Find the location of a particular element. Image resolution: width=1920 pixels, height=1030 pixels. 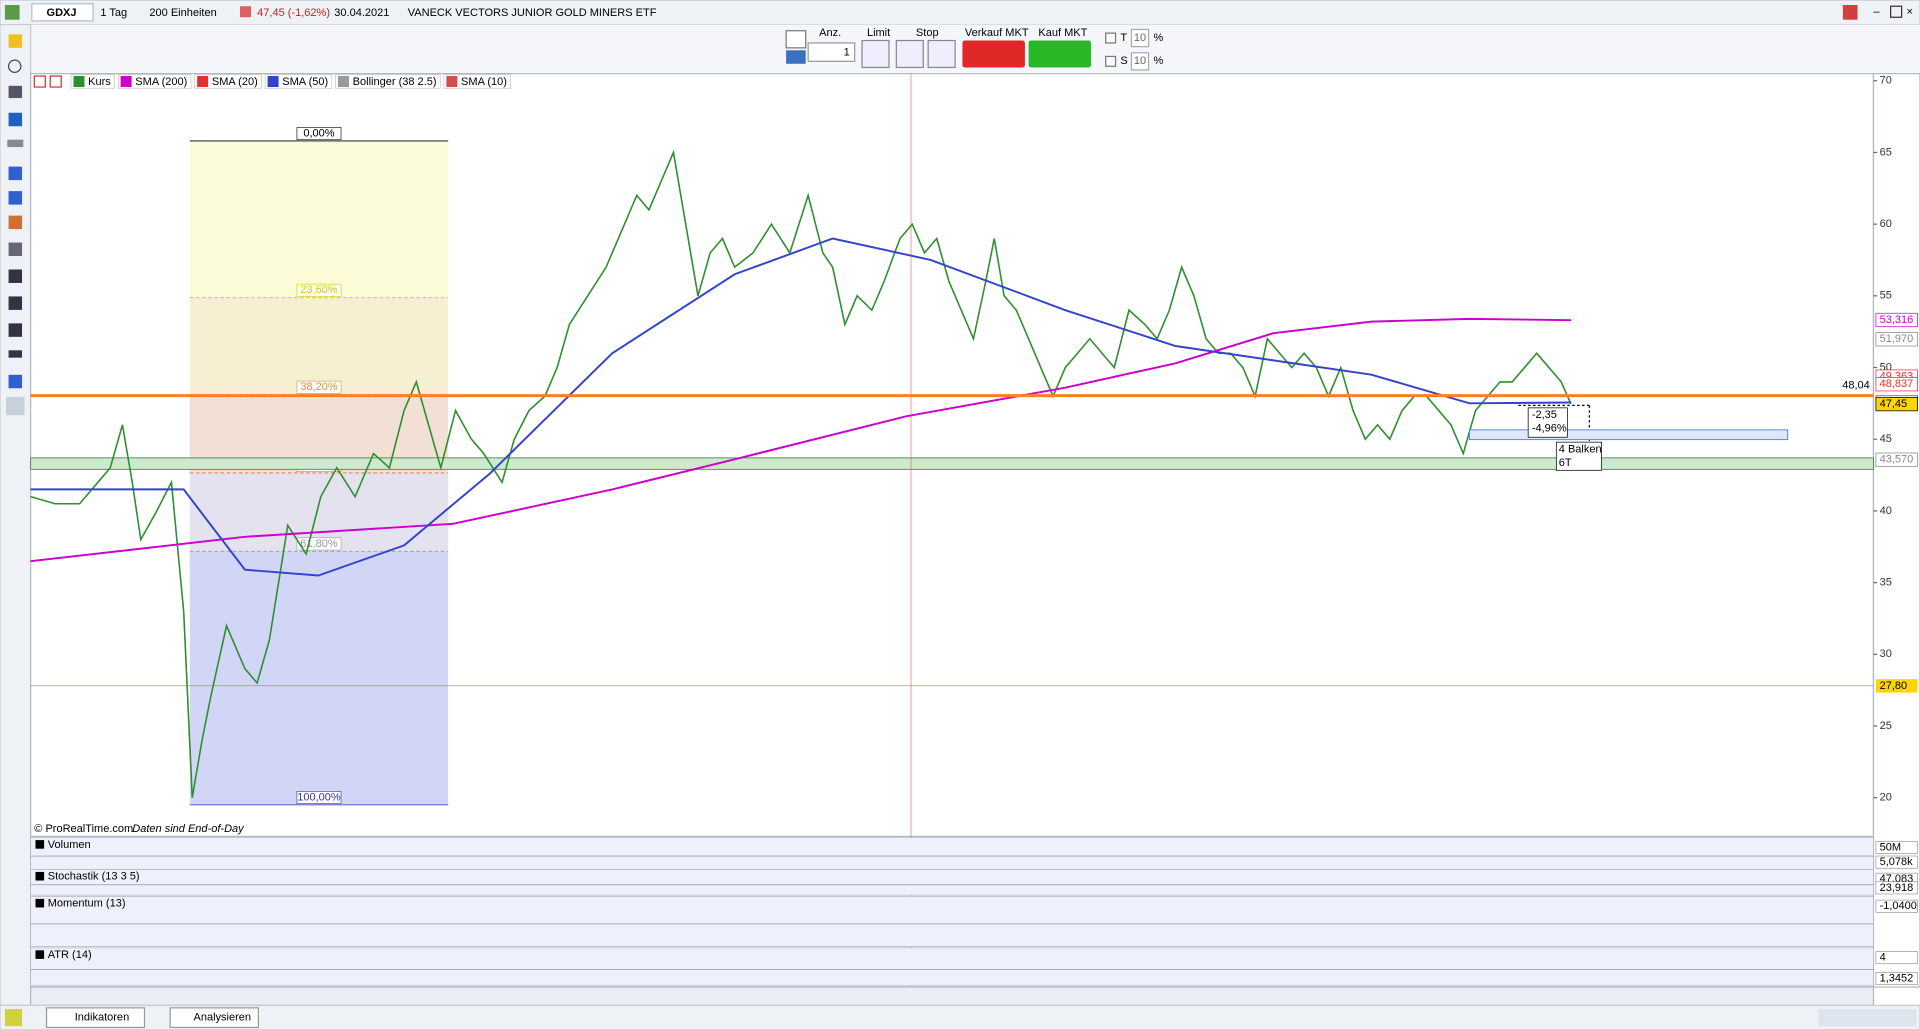

tool-fib is located at coordinates (15, 173).